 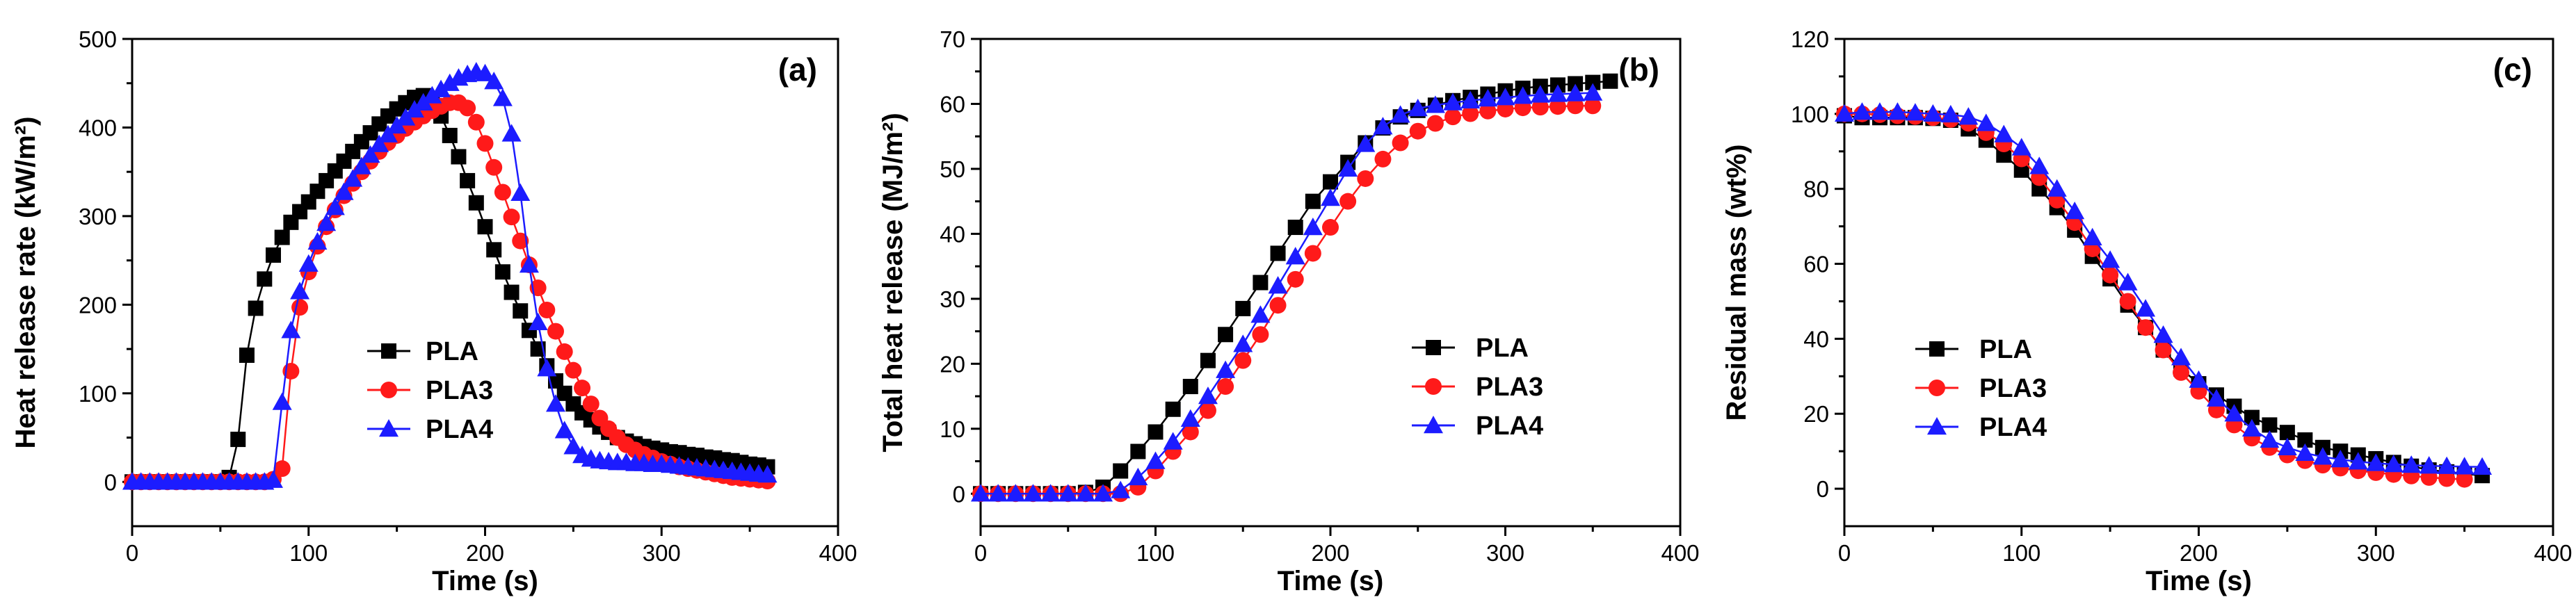 What do you see at coordinates (1503, 348) in the screenshot?
I see `legend-label-pla: PLA` at bounding box center [1503, 348].